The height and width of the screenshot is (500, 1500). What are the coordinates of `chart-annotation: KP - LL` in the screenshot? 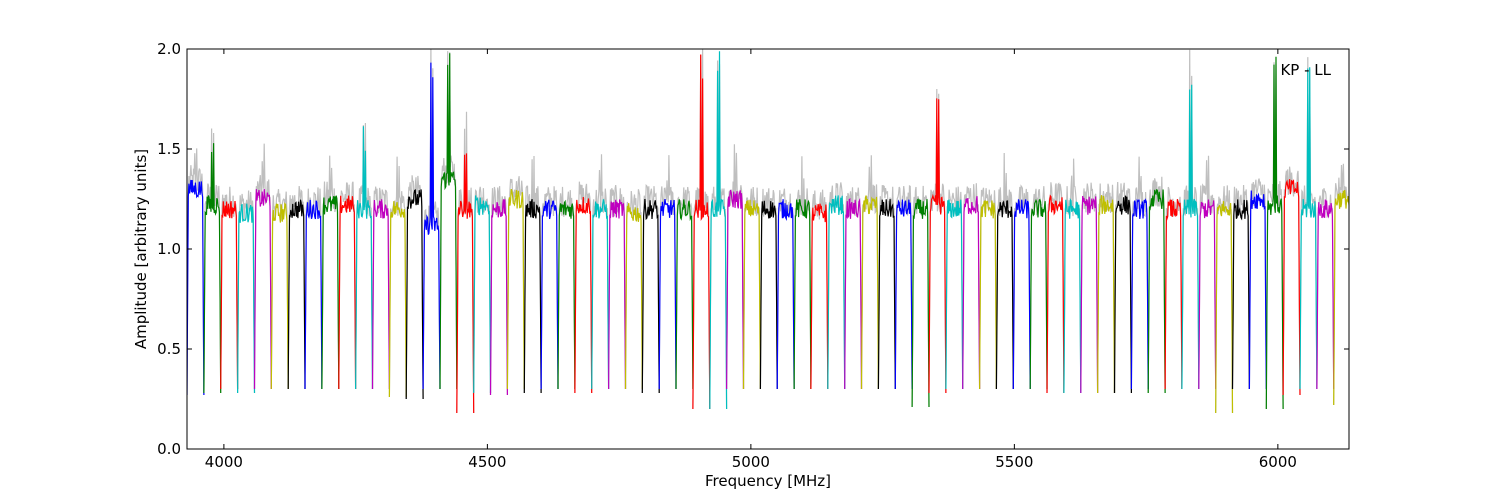 It's located at (1305, 70).